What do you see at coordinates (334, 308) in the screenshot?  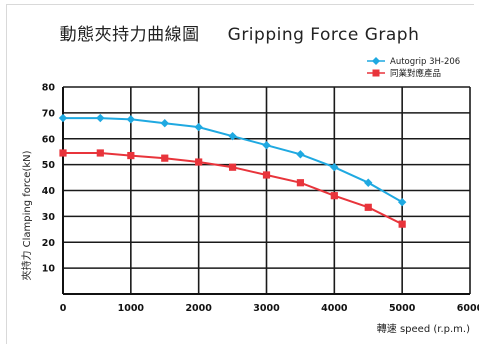 I see `x-tick-label: 4000` at bounding box center [334, 308].